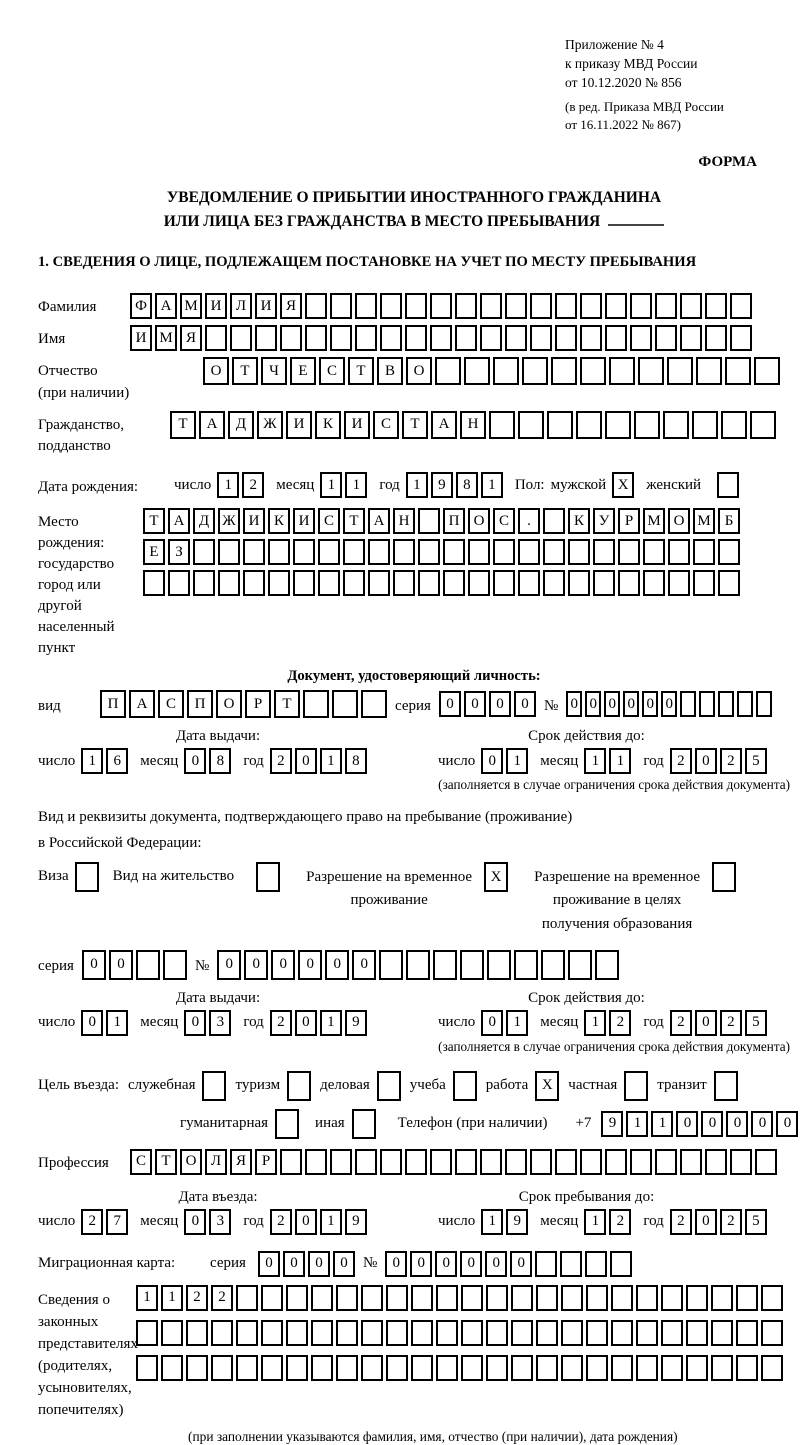 This screenshot has height=1445, width=800. Describe the element at coordinates (216, 1161) in the screenshot. I see `form-cell: Л` at that location.